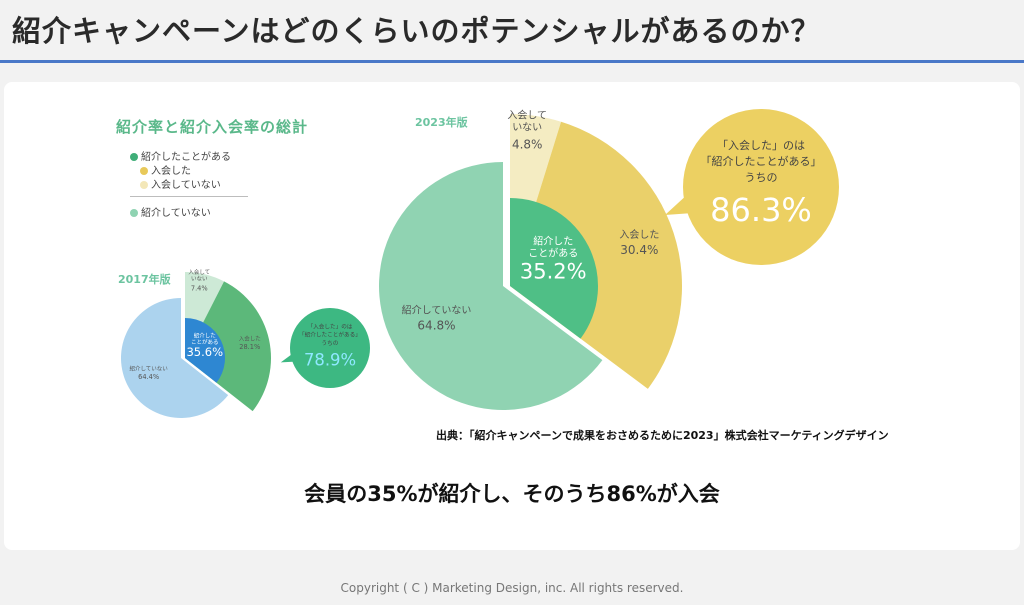 This screenshot has height=605, width=1024. What do you see at coordinates (212, 127) in the screenshot?
I see `legend-title: 紹介率と紹介入会率の総計` at bounding box center [212, 127].